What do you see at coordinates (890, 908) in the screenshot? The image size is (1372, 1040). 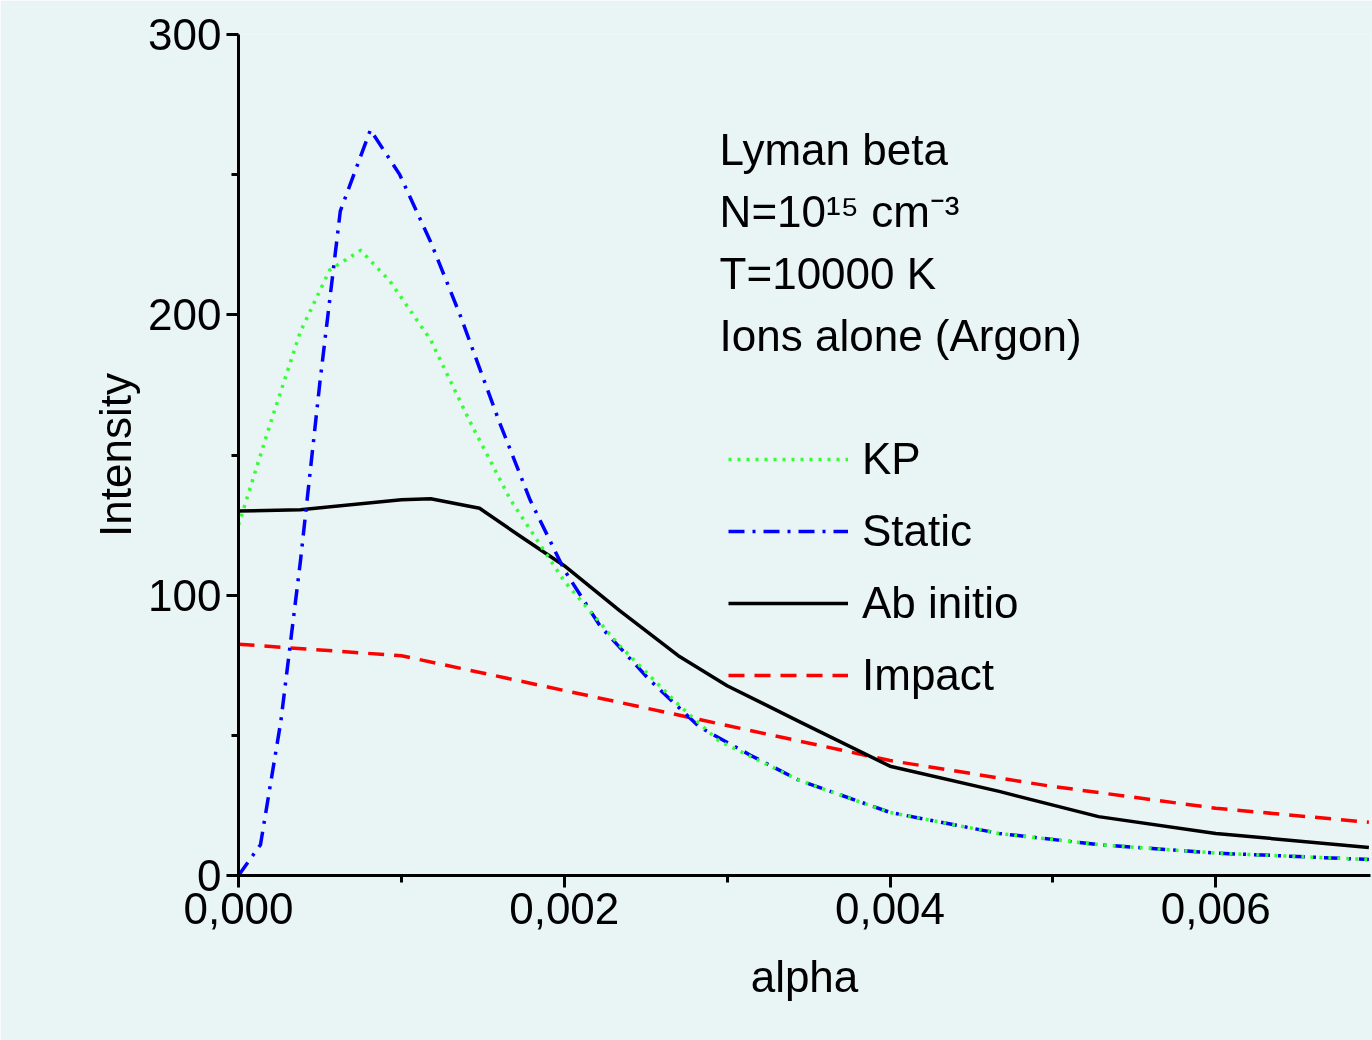 I see `x-tick-label: 0,004` at bounding box center [890, 908].